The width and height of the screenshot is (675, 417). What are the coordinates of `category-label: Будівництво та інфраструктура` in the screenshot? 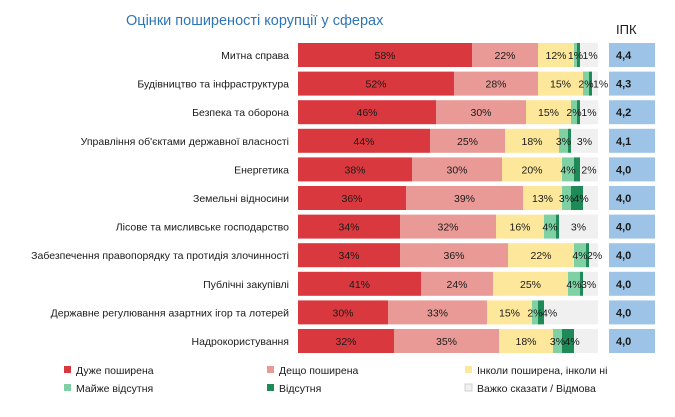 It's located at (213, 85).